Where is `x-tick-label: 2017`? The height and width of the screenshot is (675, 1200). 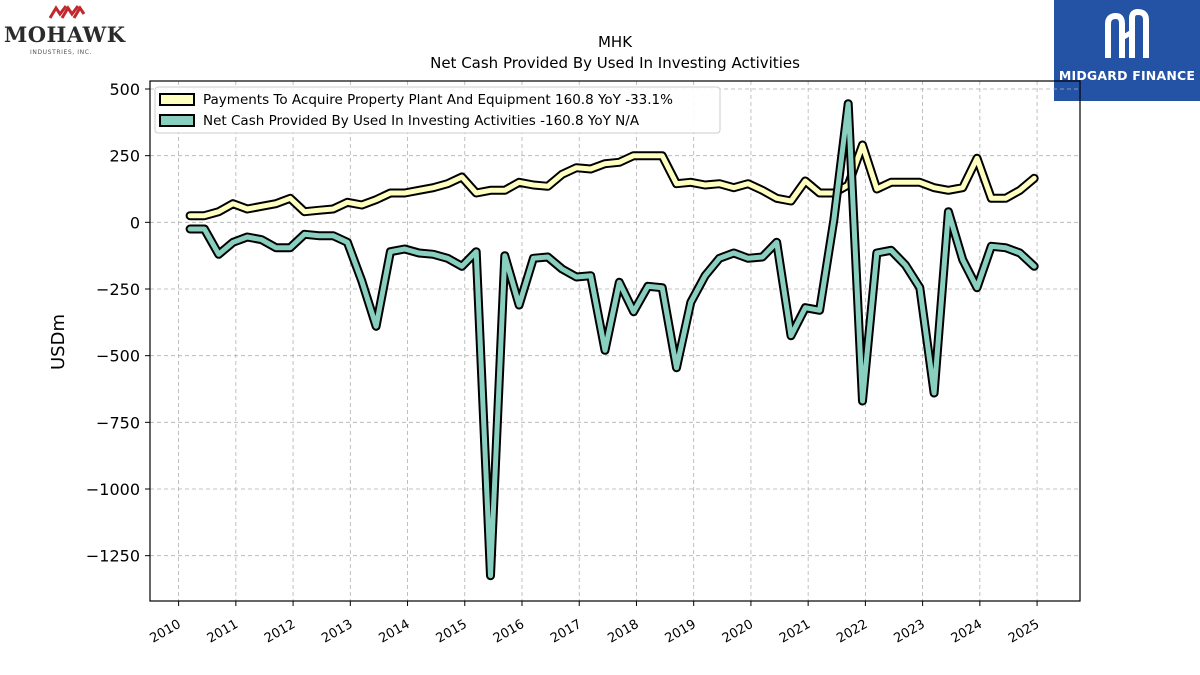
x-tick-label: 2017 is located at coordinates (566, 632).